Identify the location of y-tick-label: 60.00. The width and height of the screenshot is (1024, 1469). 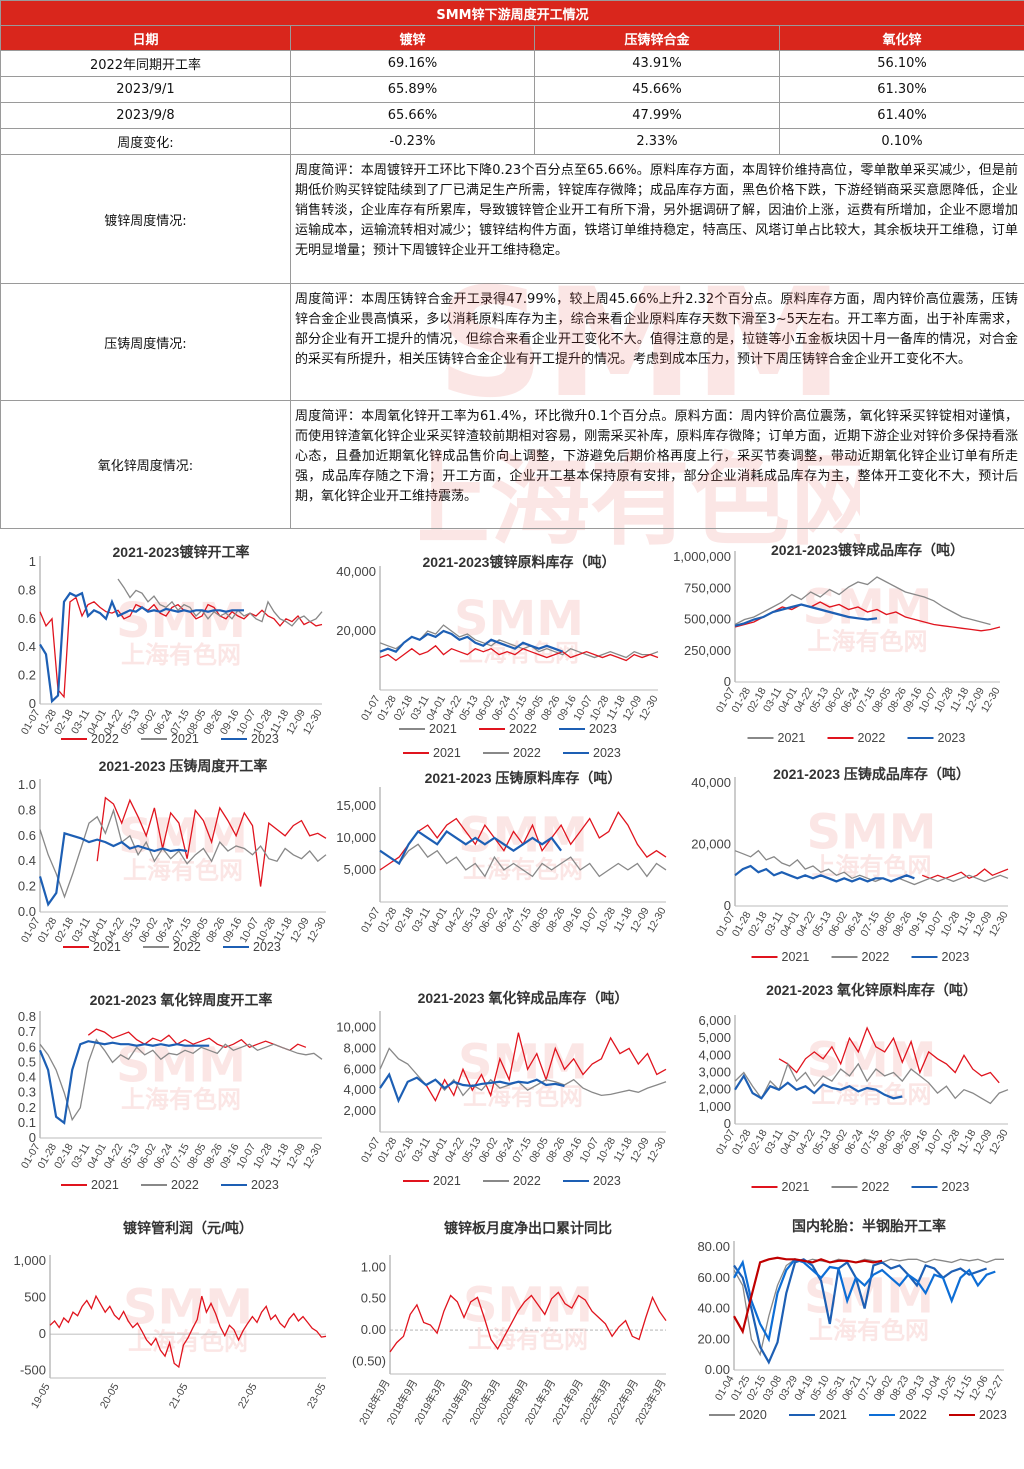
(713, 1277).